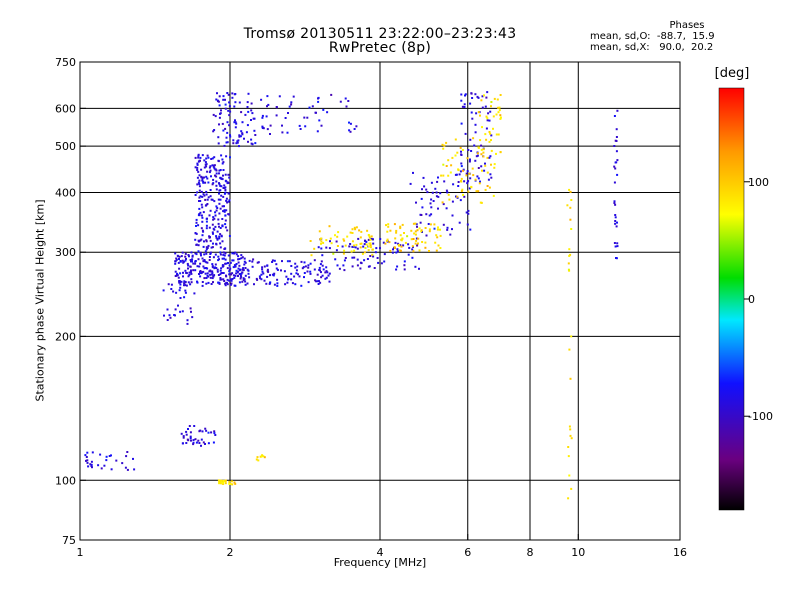 Image resolution: width=800 pixels, height=600 pixels. I want to click on y-tick-label: 400, so click(65, 192).